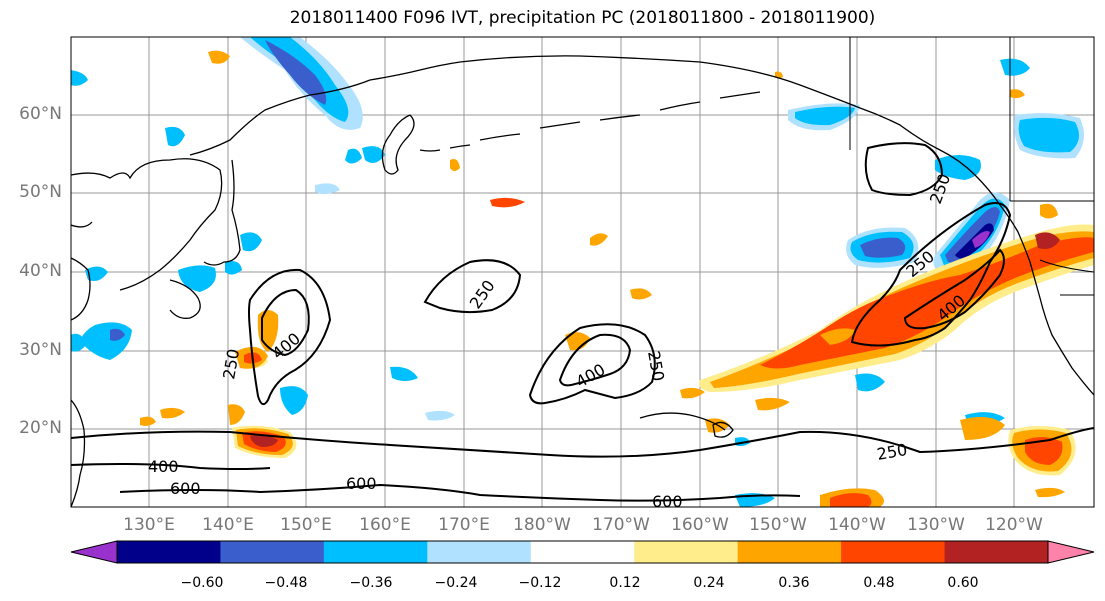  What do you see at coordinates (963, 583) in the screenshot?
I see `colorbar-tick-9: 0.60` at bounding box center [963, 583].